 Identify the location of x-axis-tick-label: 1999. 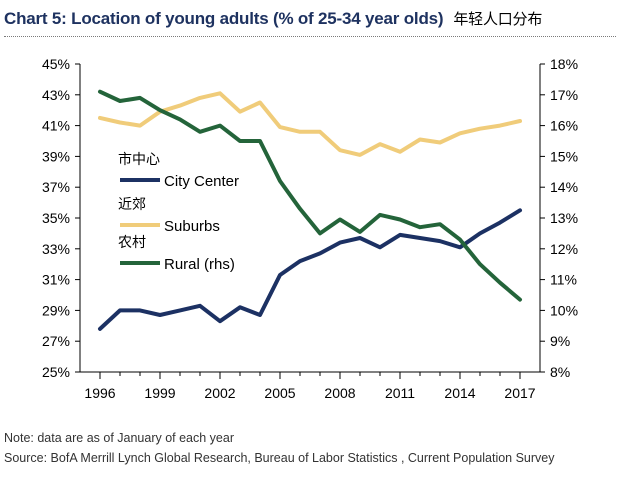
(159, 393).